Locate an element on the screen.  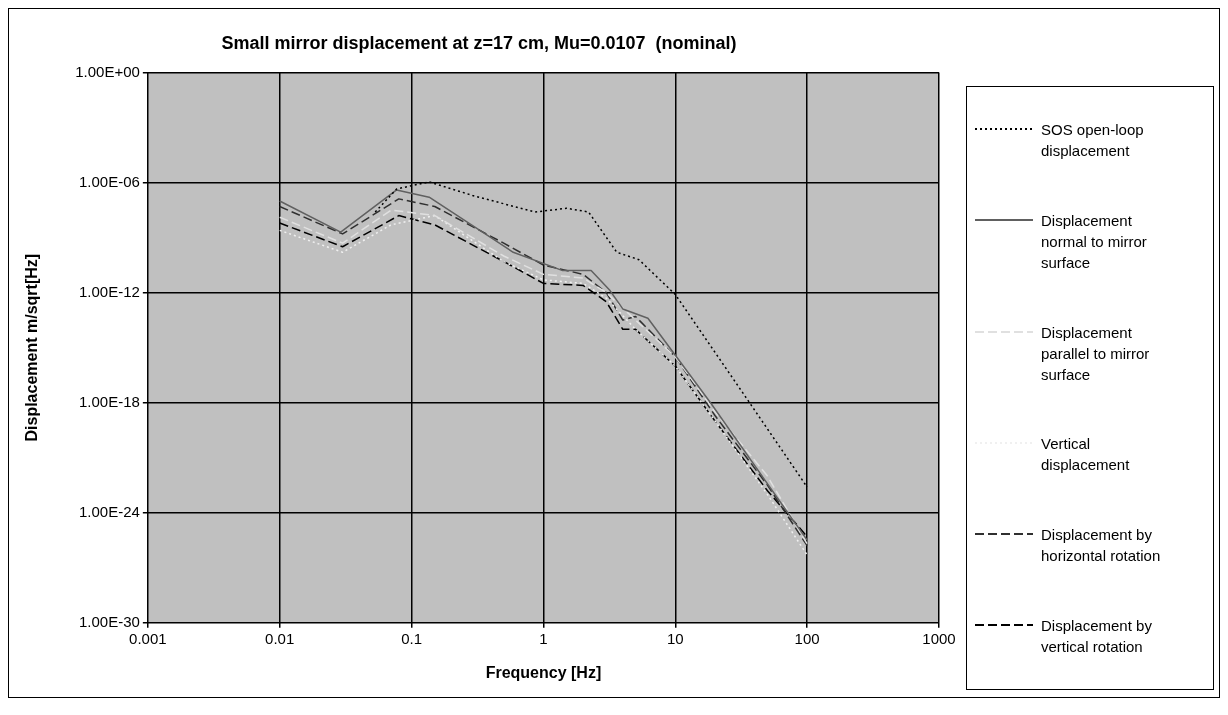
y-axis-title: Displacement m/sqrt[Hz] is located at coordinates (32, 347).